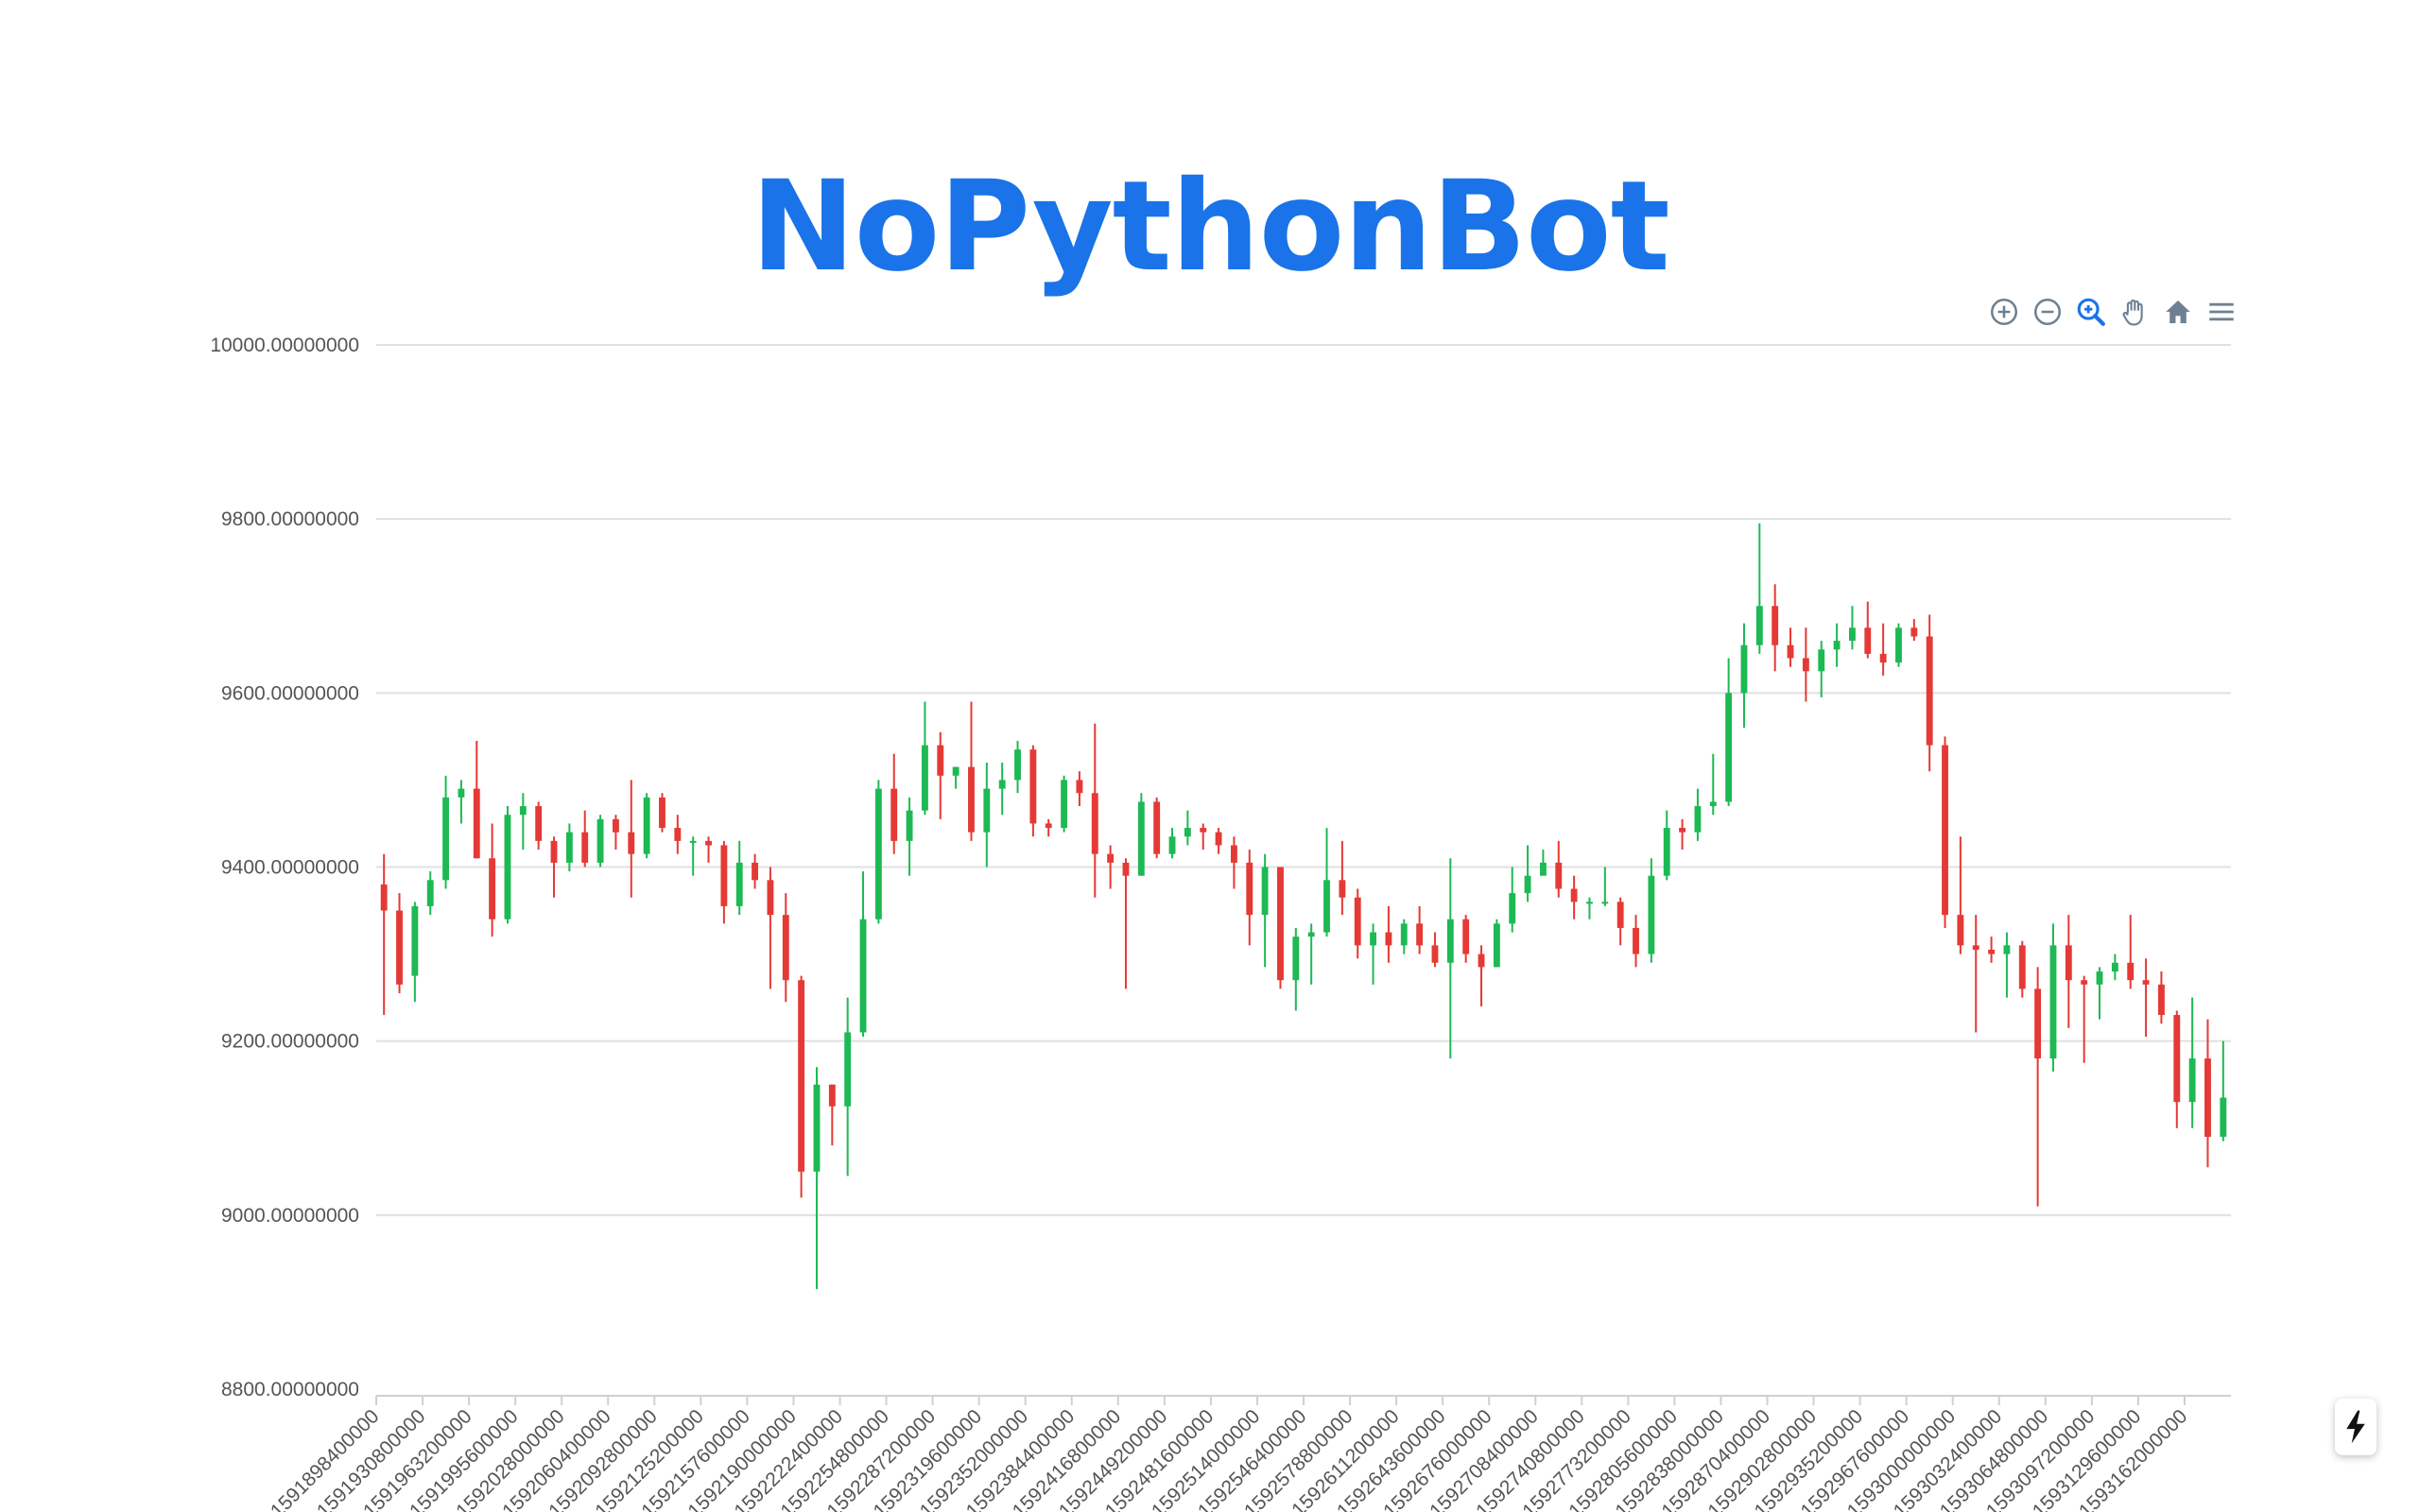 The width and height of the screenshot is (2420, 1512). Describe the element at coordinates (2356, 1427) in the screenshot. I see `quick-action-button` at that location.